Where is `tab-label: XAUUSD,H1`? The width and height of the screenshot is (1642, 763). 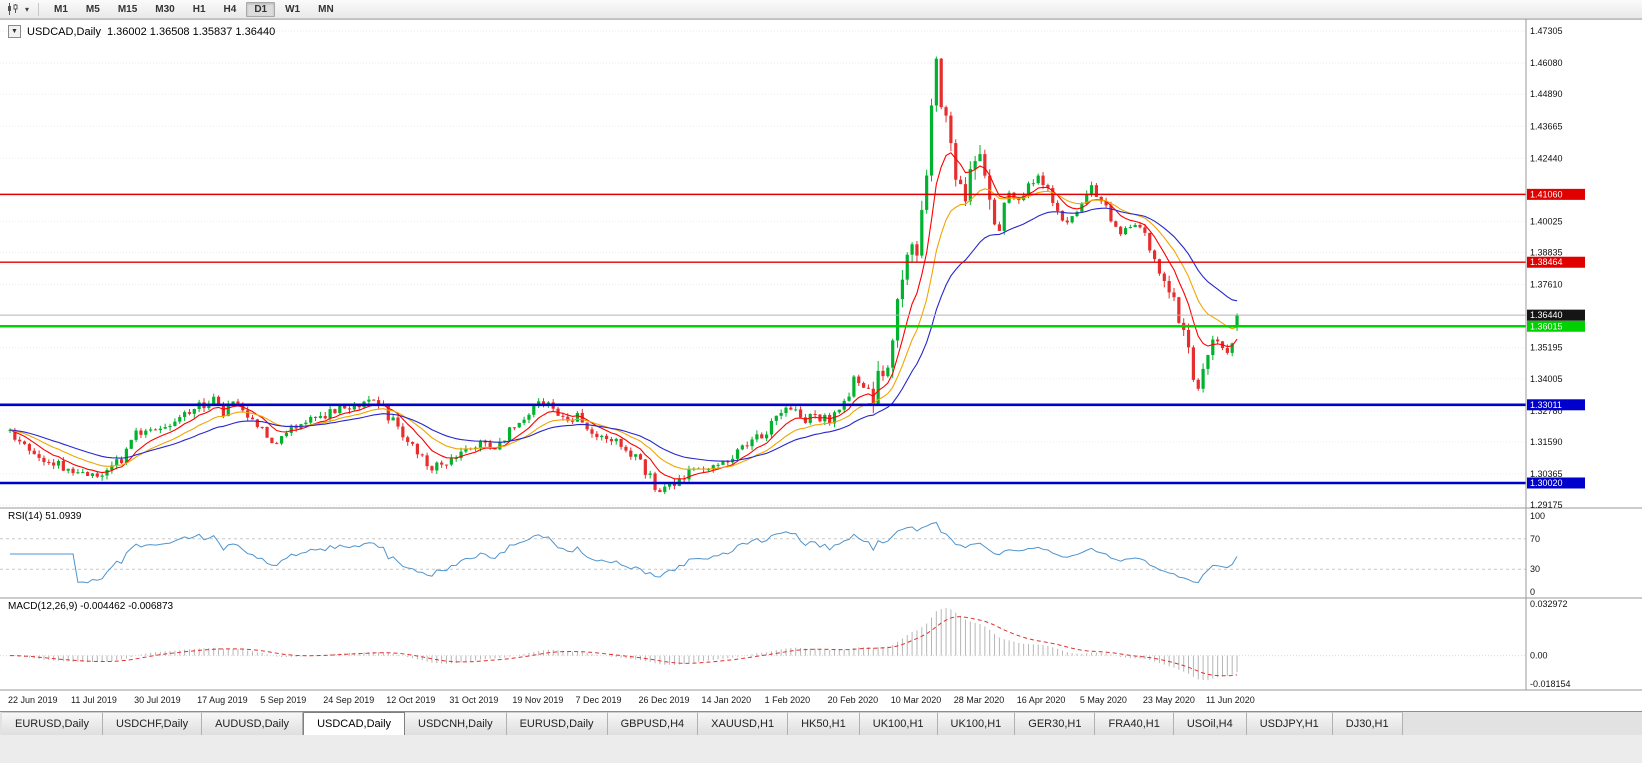
tab-label: XAUUSD,H1 is located at coordinates (743, 724).